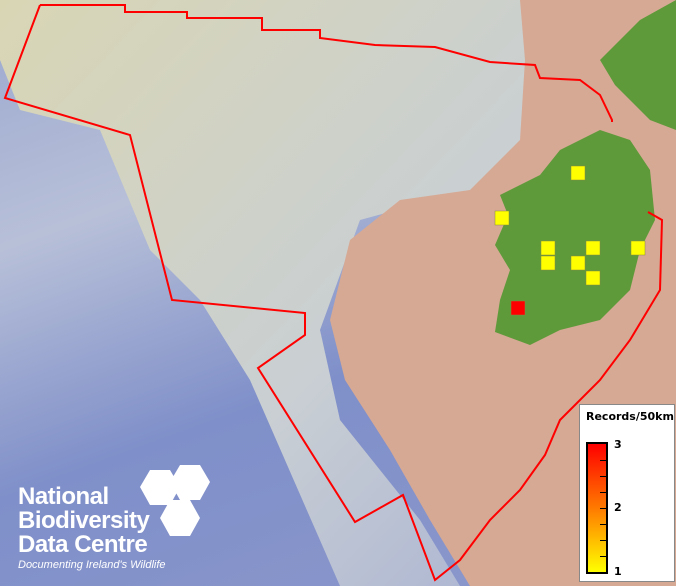  What do you see at coordinates (627, 493) in the screenshot?
I see `legend: Records/50km 3 2 1` at bounding box center [627, 493].